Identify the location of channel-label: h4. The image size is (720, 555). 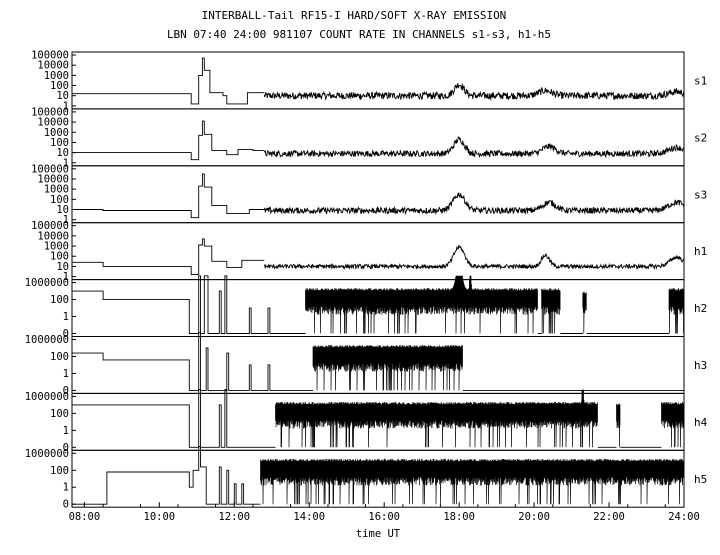
(701, 422).